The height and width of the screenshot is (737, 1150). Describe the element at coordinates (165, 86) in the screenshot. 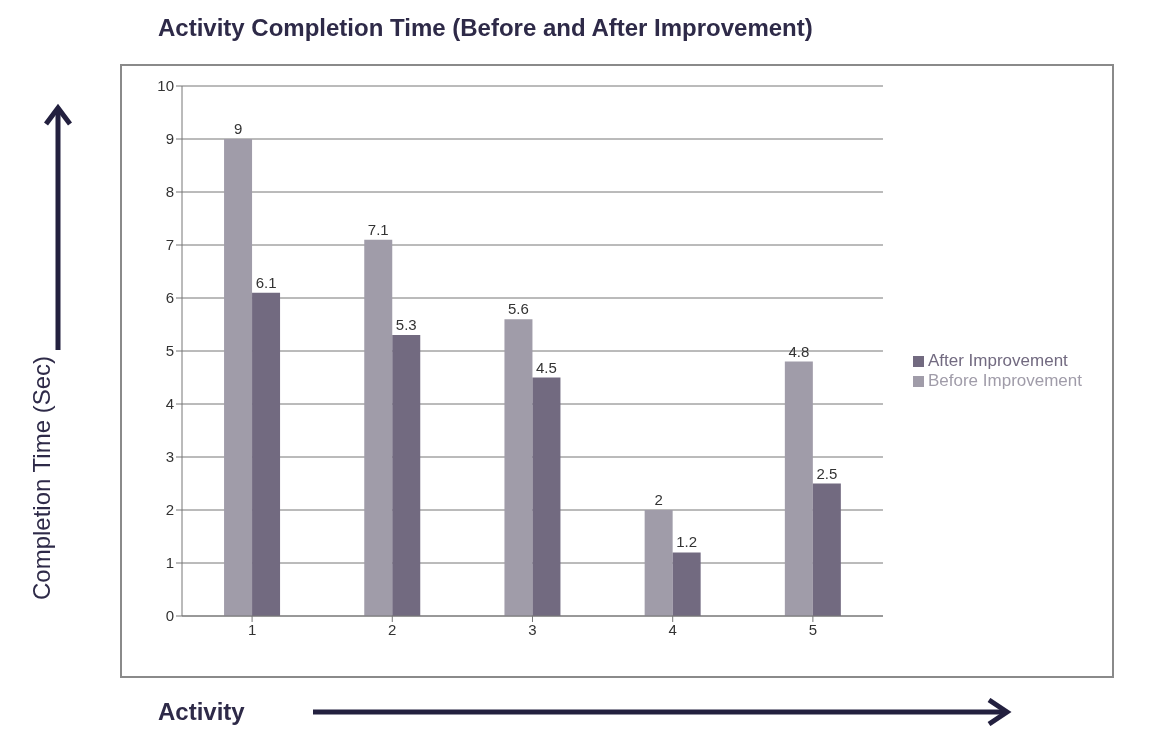

I see `y-tick-label: 10` at that location.